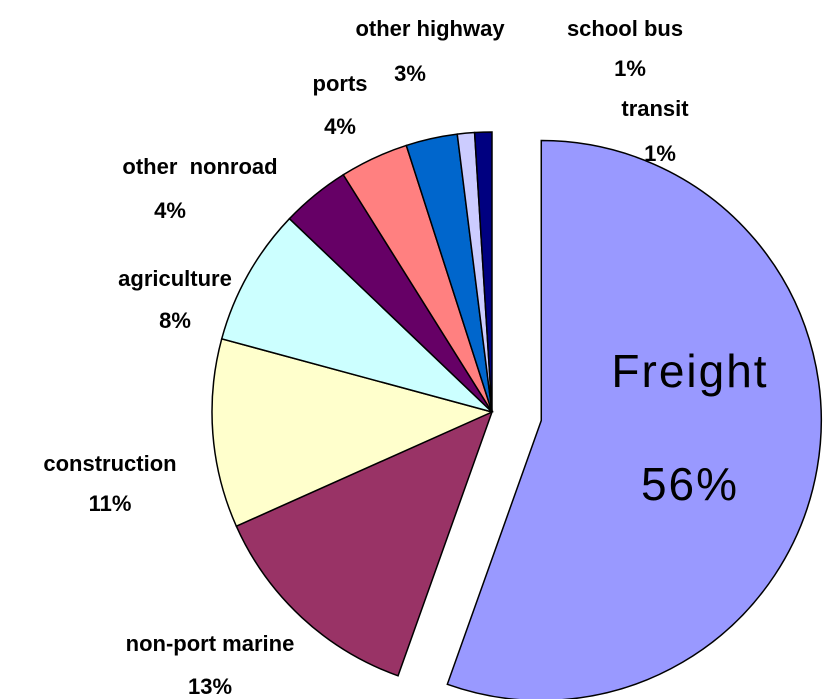 The image size is (823, 699). Describe the element at coordinates (690, 484) in the screenshot. I see `slice-percent: 56%` at that location.